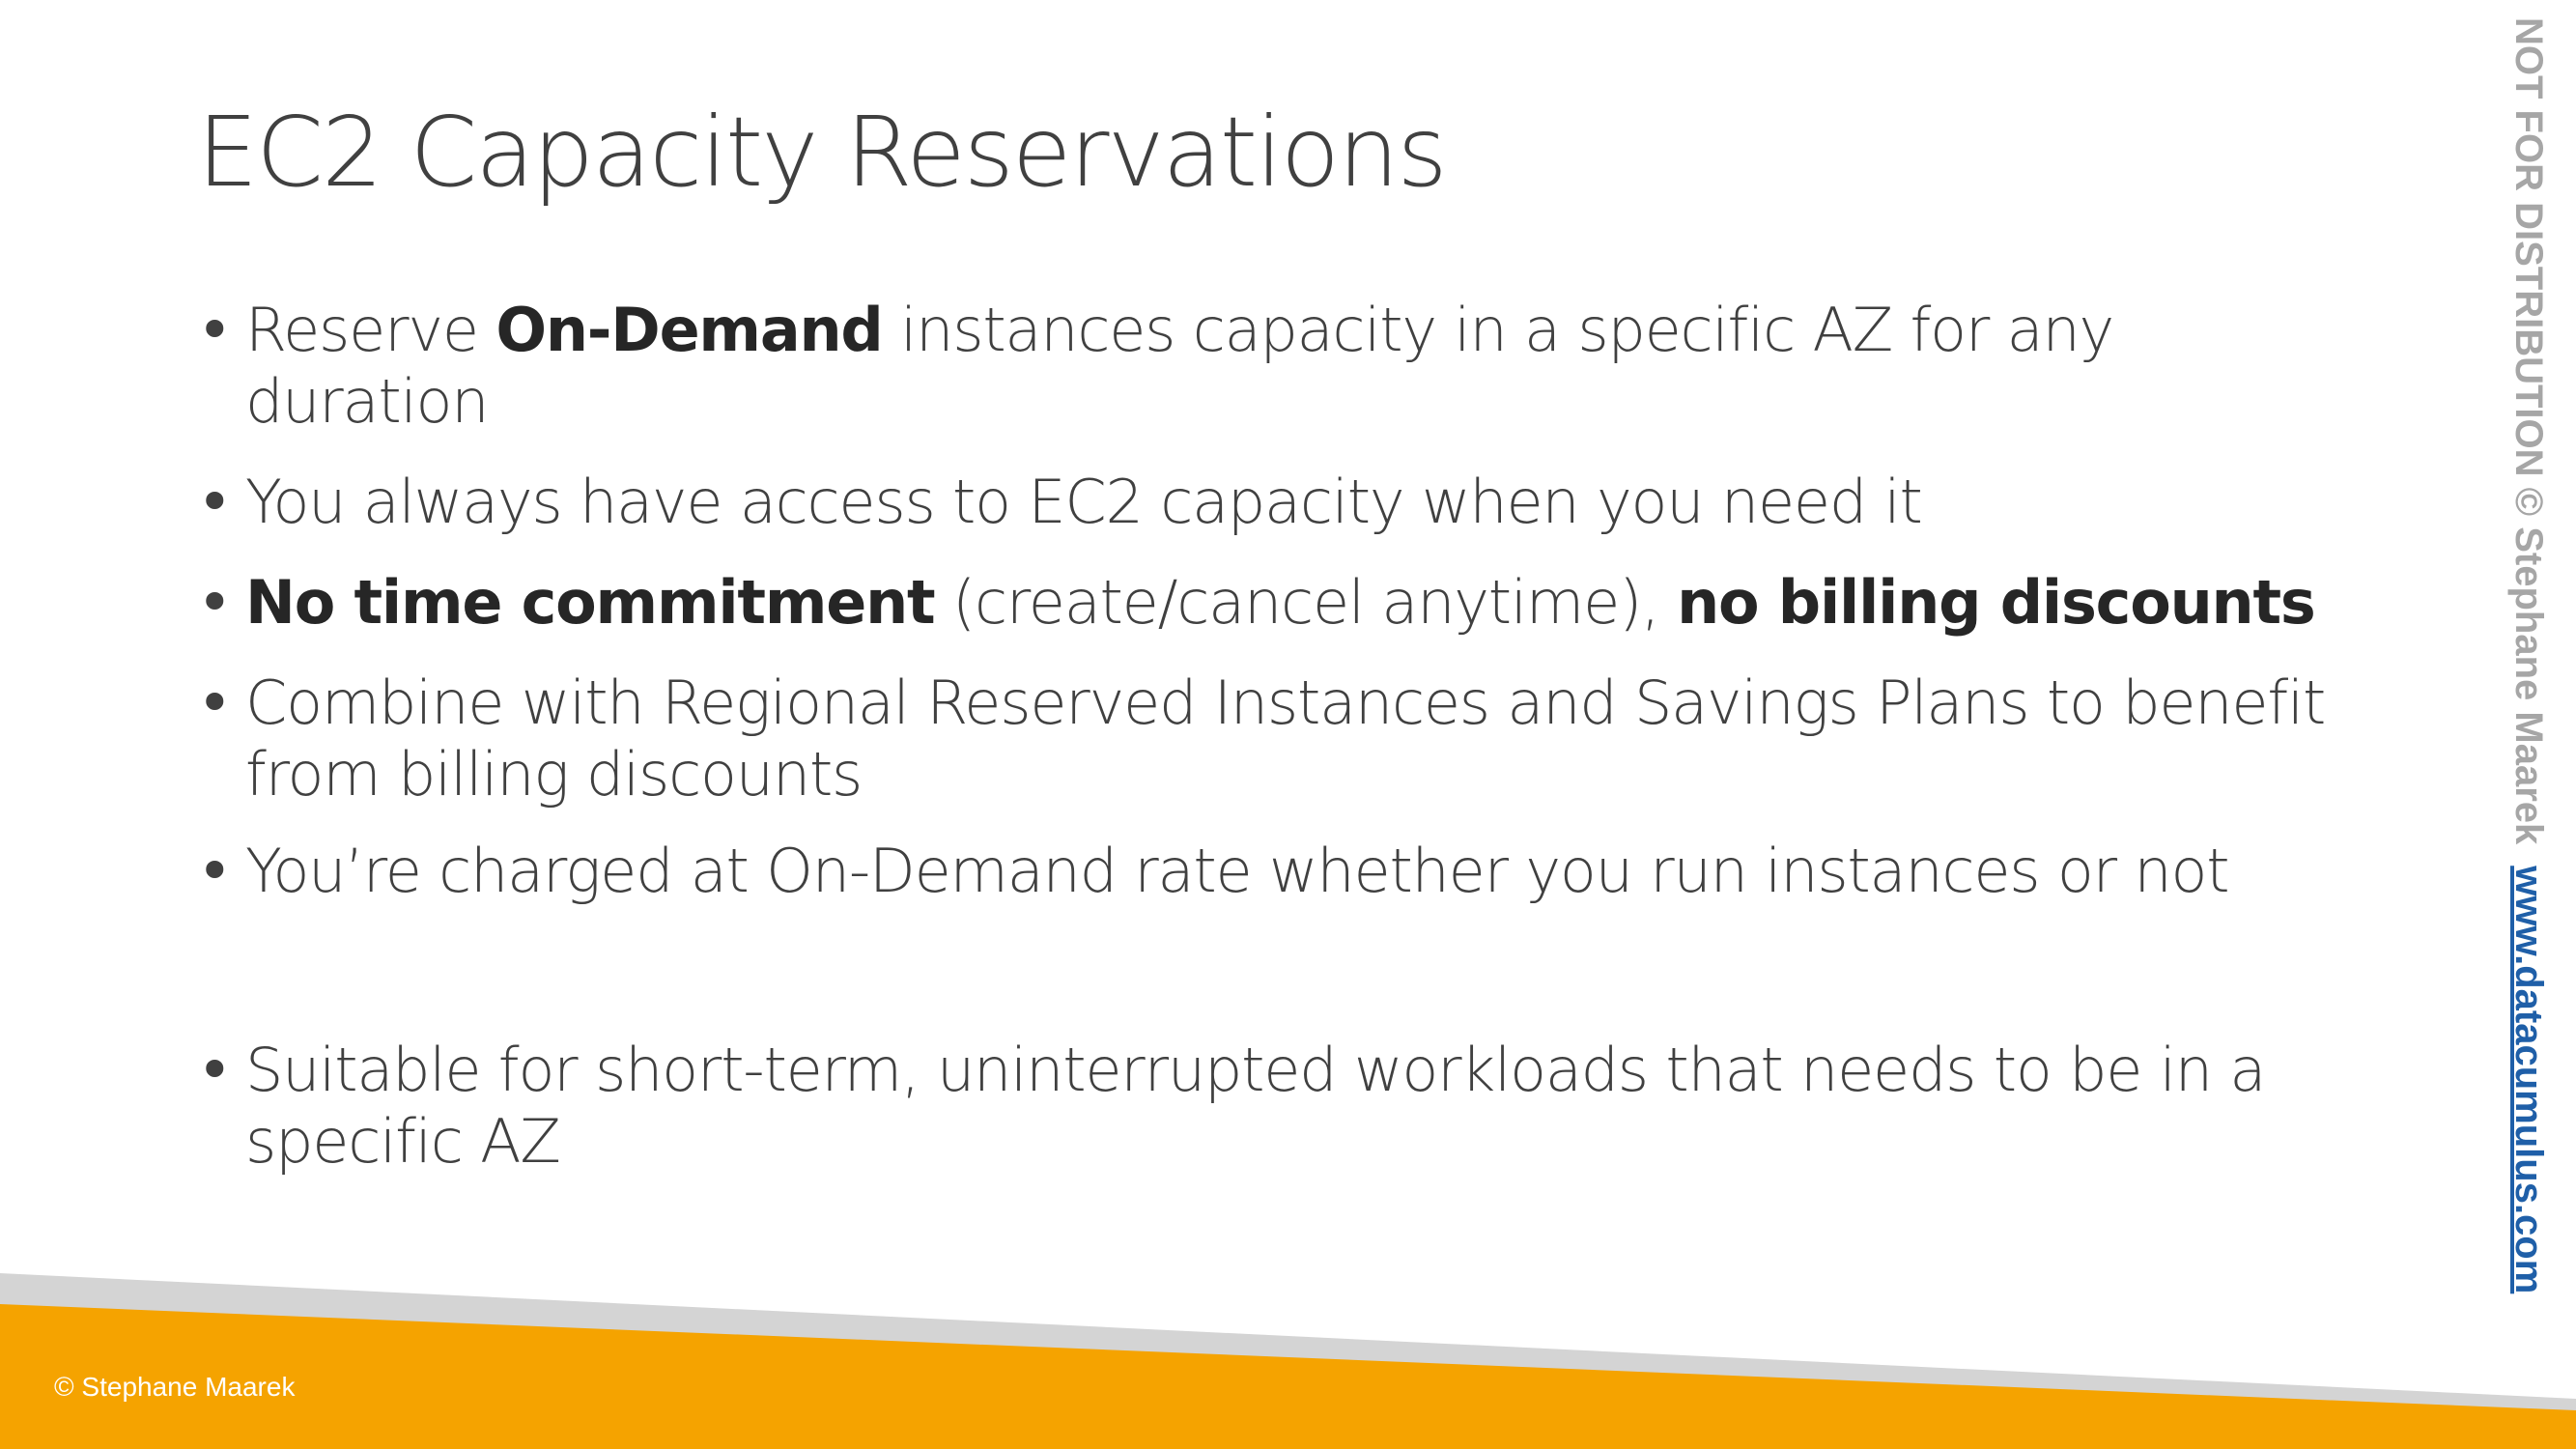 The width and height of the screenshot is (2576, 1449). What do you see at coordinates (2528, 431) in the screenshot?
I see `watermark-text: NOT FOR DISTRIBUTION © Stephane Maarek` at bounding box center [2528, 431].